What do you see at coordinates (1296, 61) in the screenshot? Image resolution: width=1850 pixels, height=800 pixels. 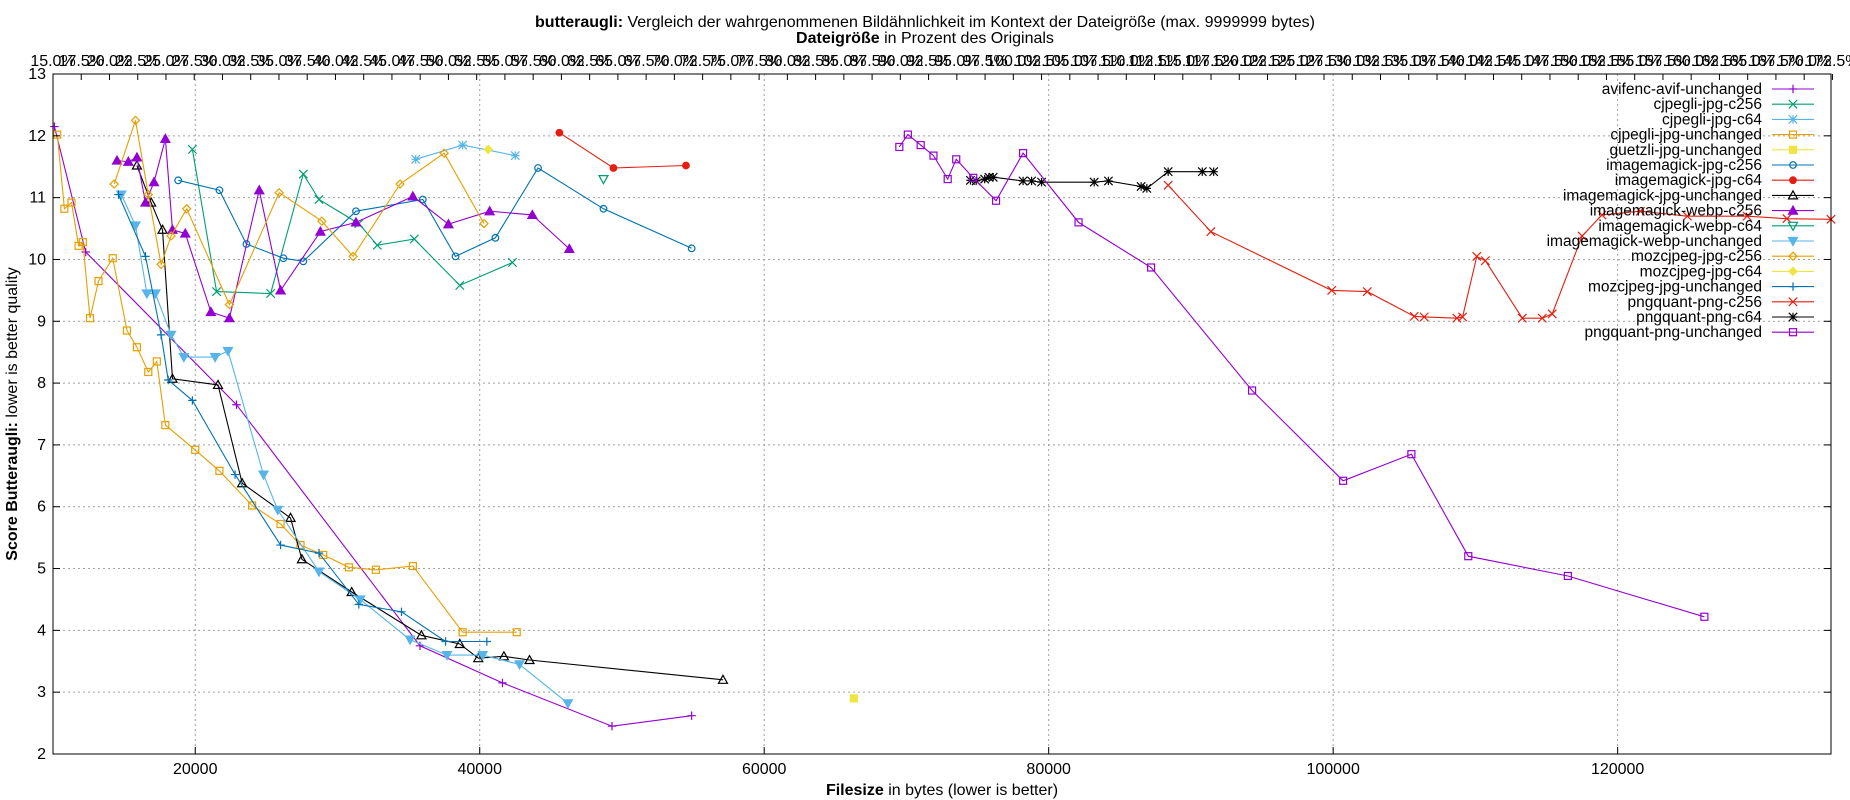 I see `top-tick-label: 125.0%` at bounding box center [1296, 61].